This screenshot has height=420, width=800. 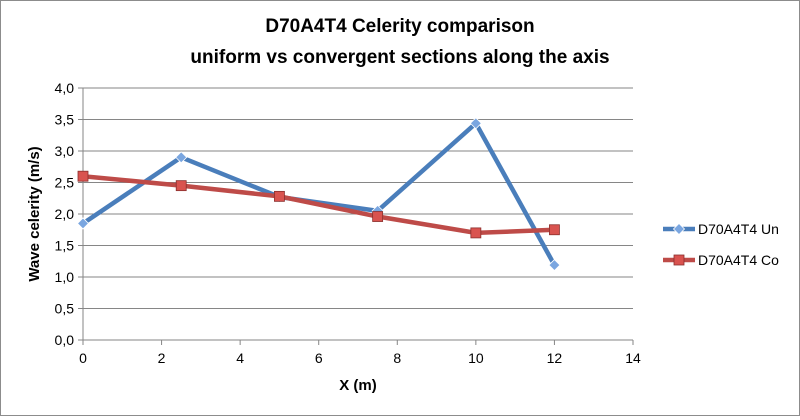 I want to click on legend-item-1: D70A4T4 Un, so click(x=721, y=229).